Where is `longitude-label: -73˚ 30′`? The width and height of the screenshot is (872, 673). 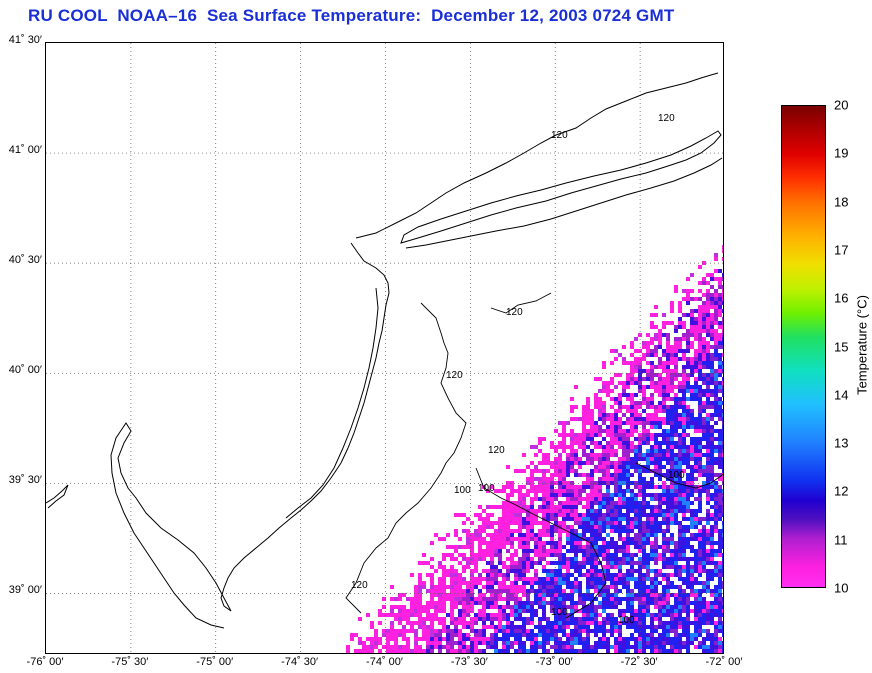
longitude-label: -73˚ 30′ is located at coordinates (469, 662).